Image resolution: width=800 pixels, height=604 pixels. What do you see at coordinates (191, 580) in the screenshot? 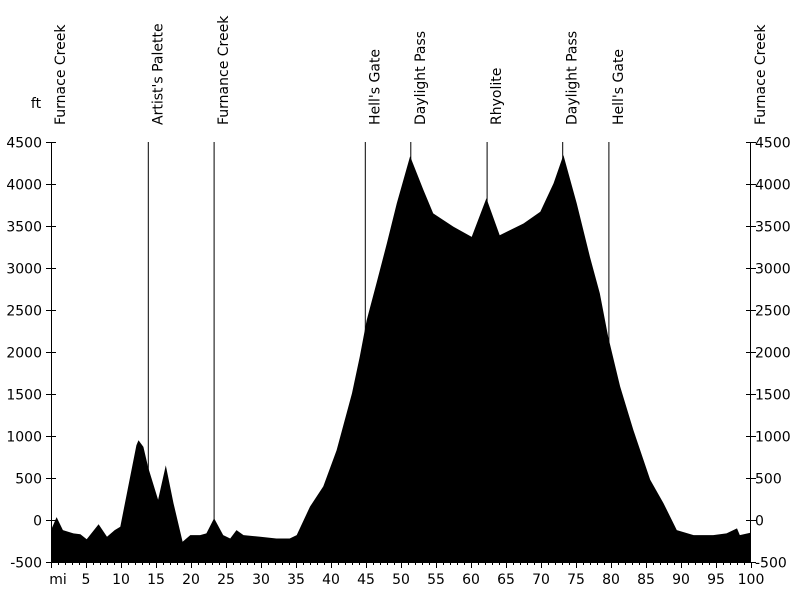
I see `x-tick-label: 20` at bounding box center [191, 580].